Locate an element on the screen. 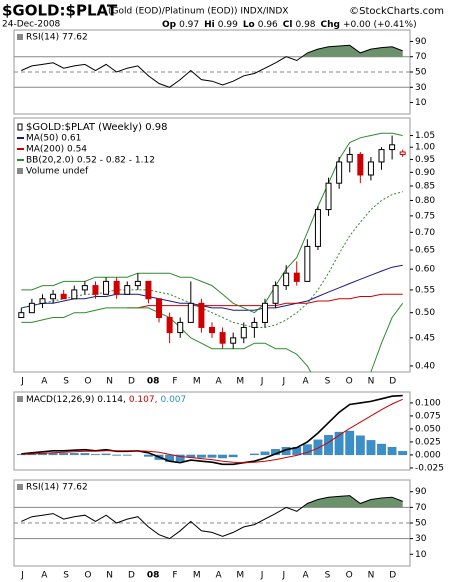 Image resolution: width=460 pixels, height=582 pixels. plot-area is located at coordinates (212, 517).